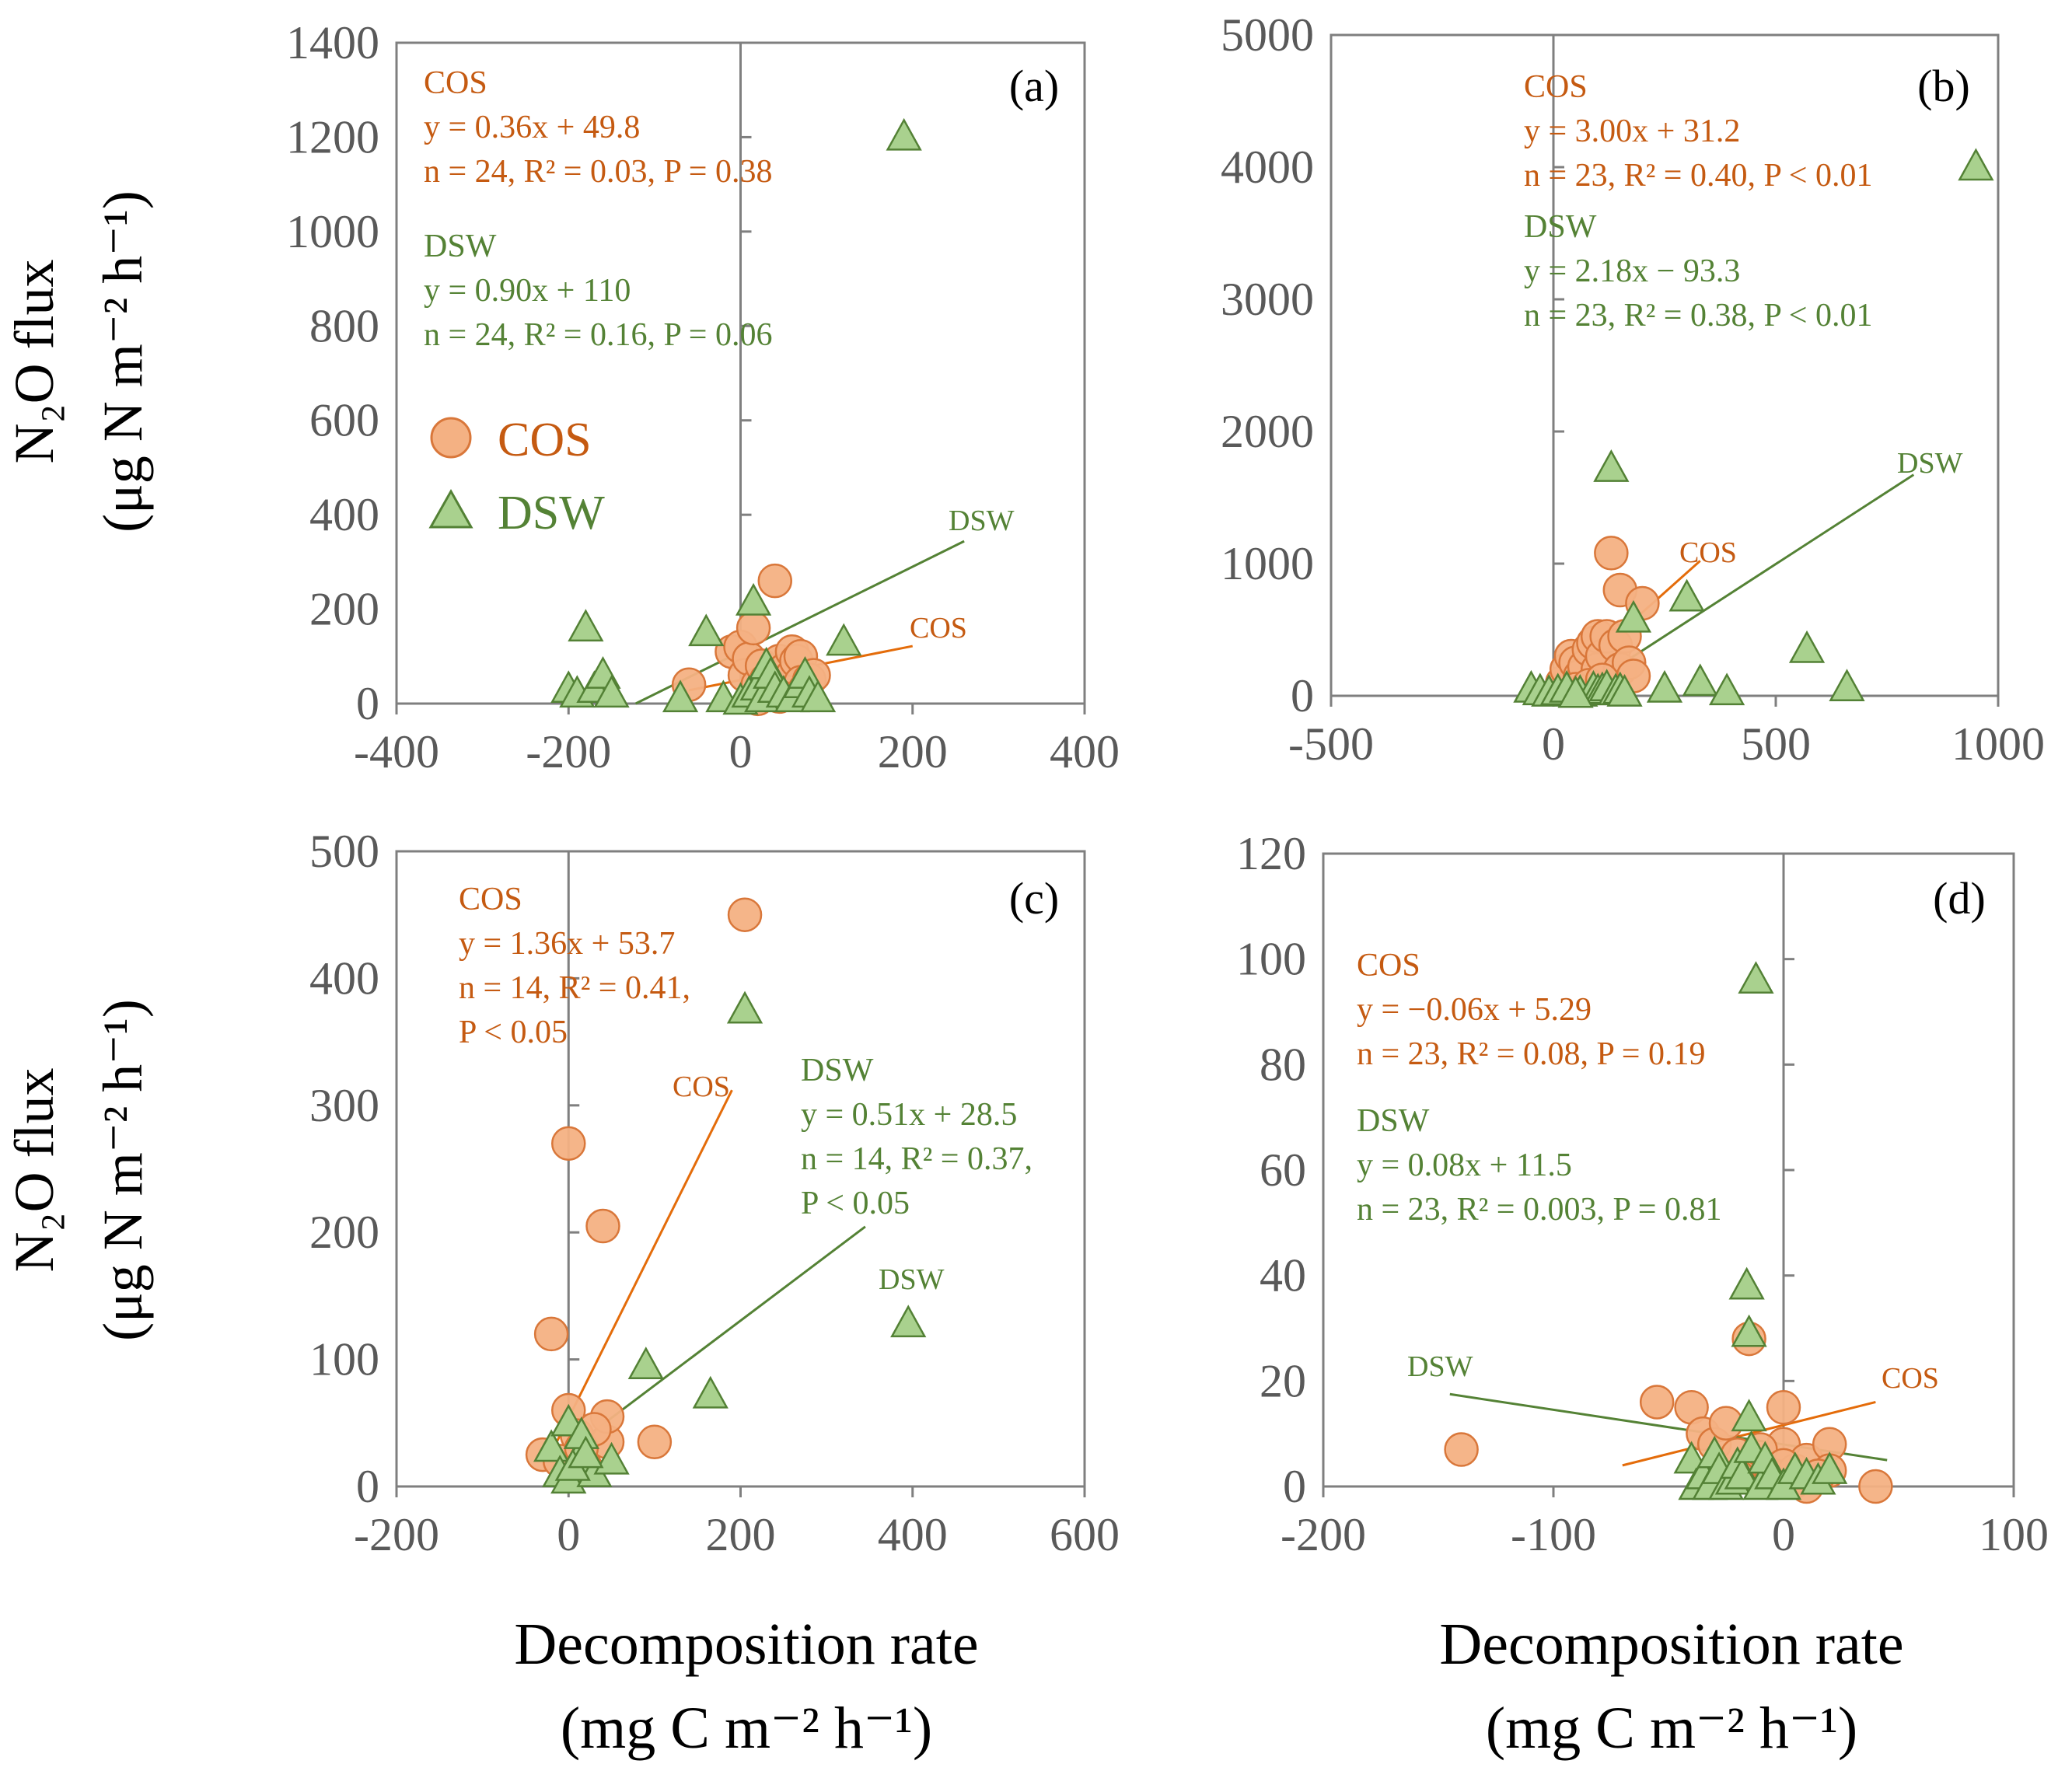 Image resolution: width=2072 pixels, height=1785 pixels. I want to click on dsw-stat-line: P < 0.05, so click(855, 1204).